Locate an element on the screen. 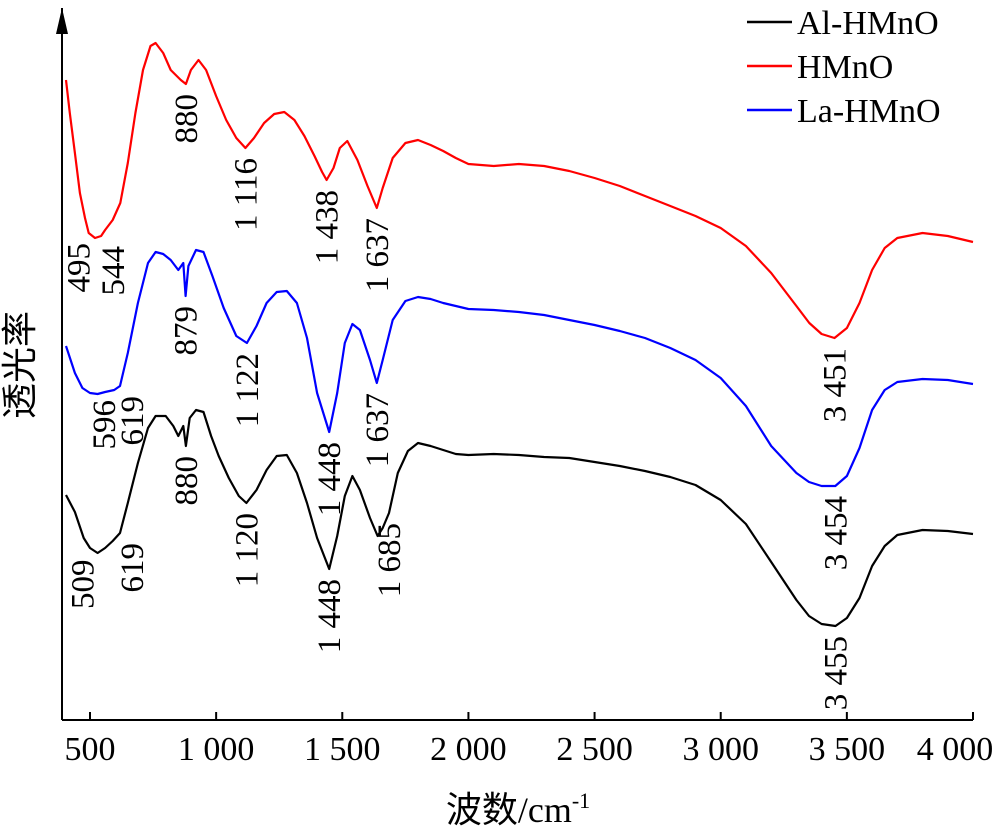  peak-label: 509 is located at coordinates (83, 585).